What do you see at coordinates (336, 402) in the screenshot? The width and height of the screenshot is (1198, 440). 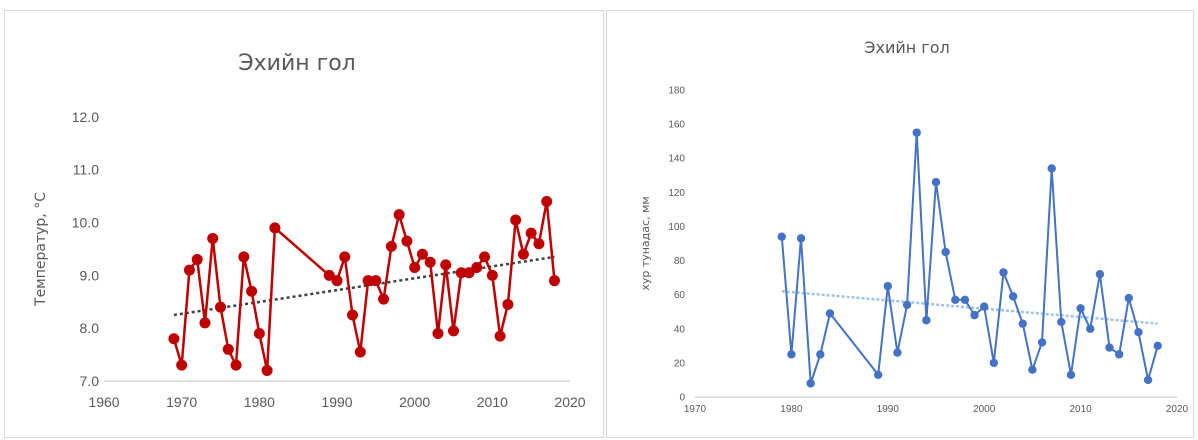 I see `x-tick-label: 1990` at bounding box center [336, 402].